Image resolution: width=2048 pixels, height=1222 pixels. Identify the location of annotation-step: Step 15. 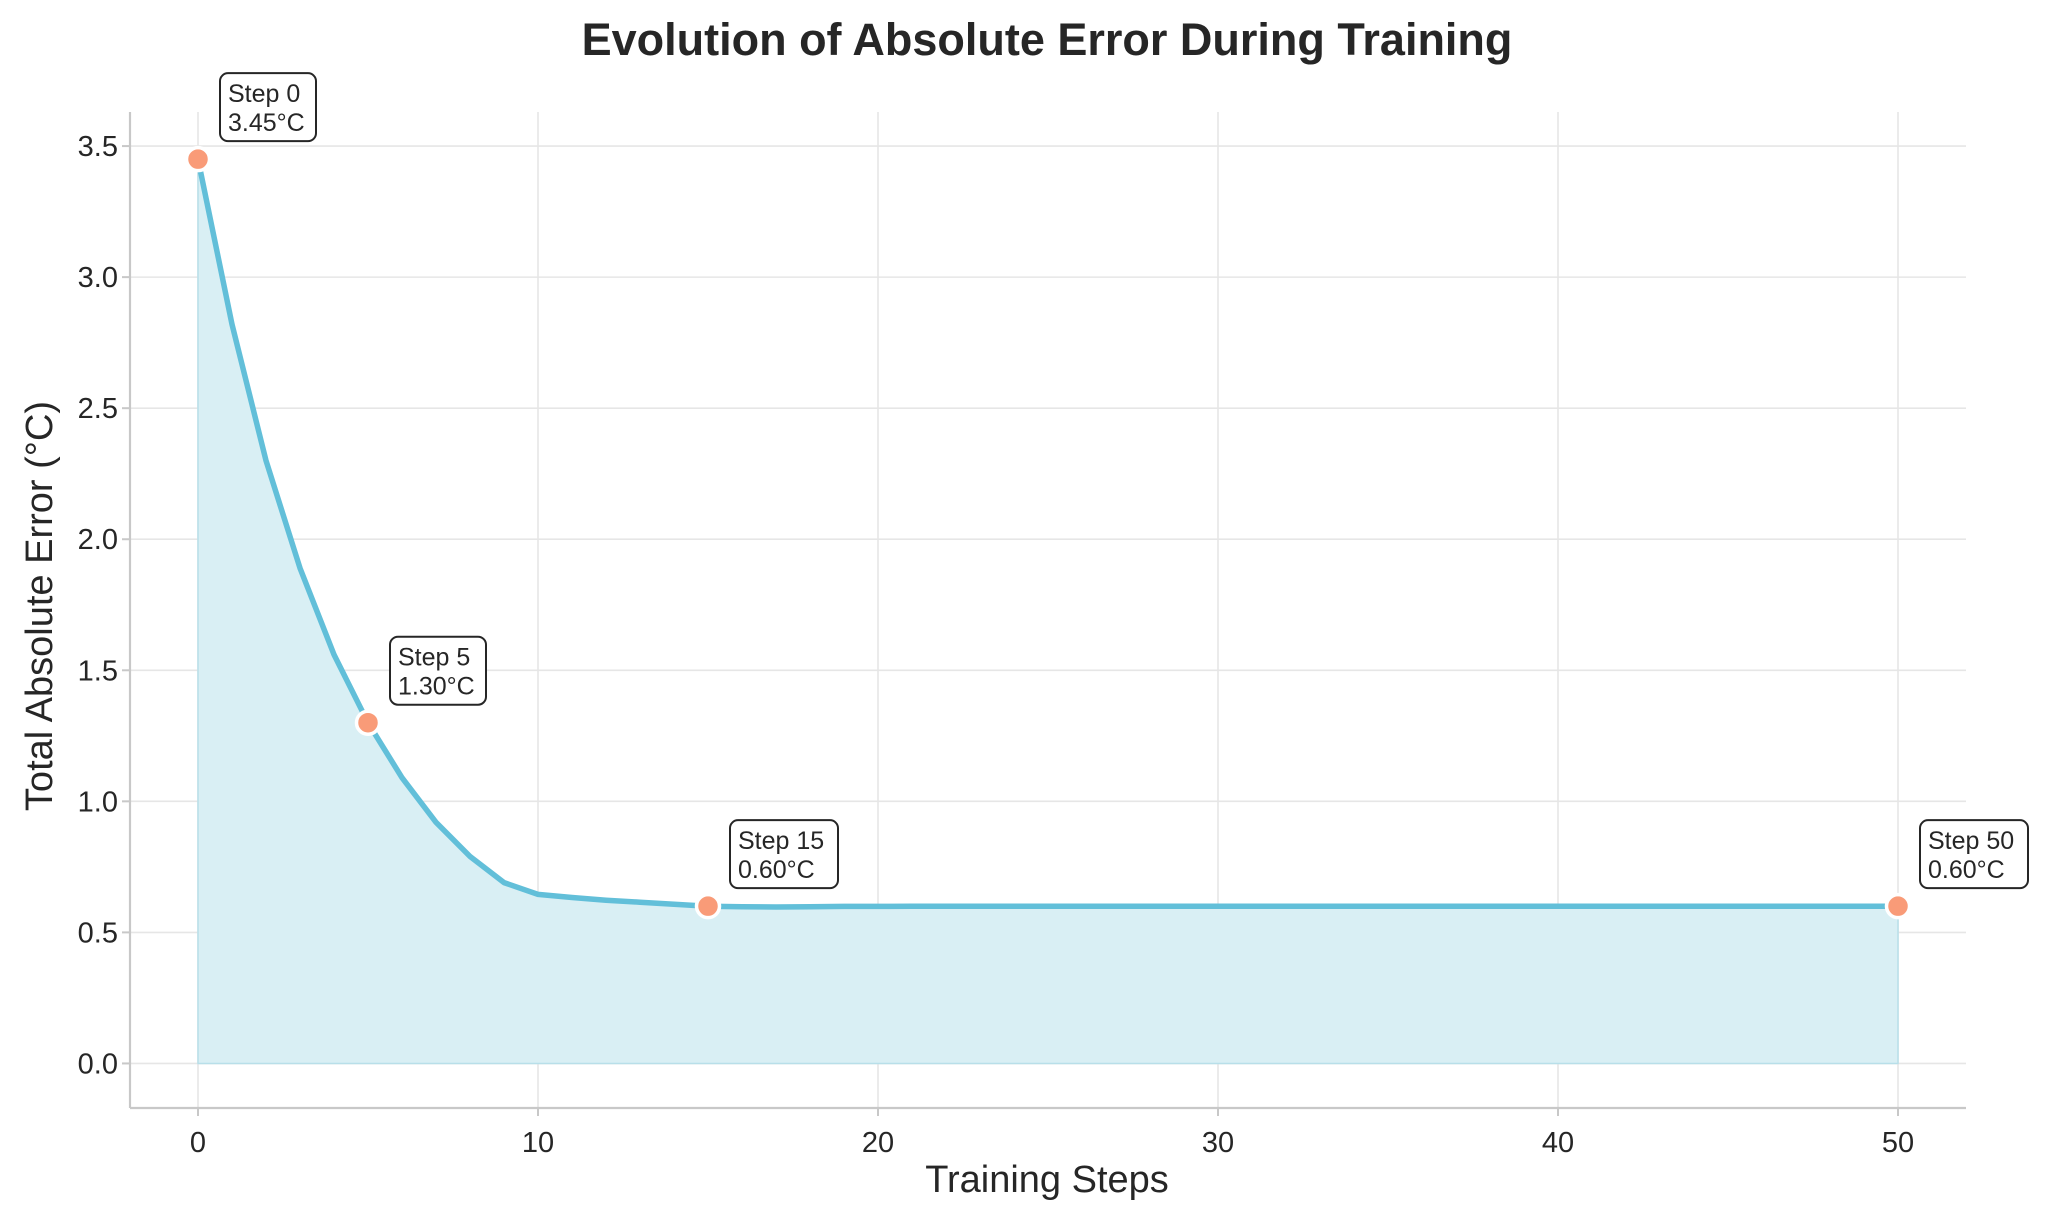
(781, 841).